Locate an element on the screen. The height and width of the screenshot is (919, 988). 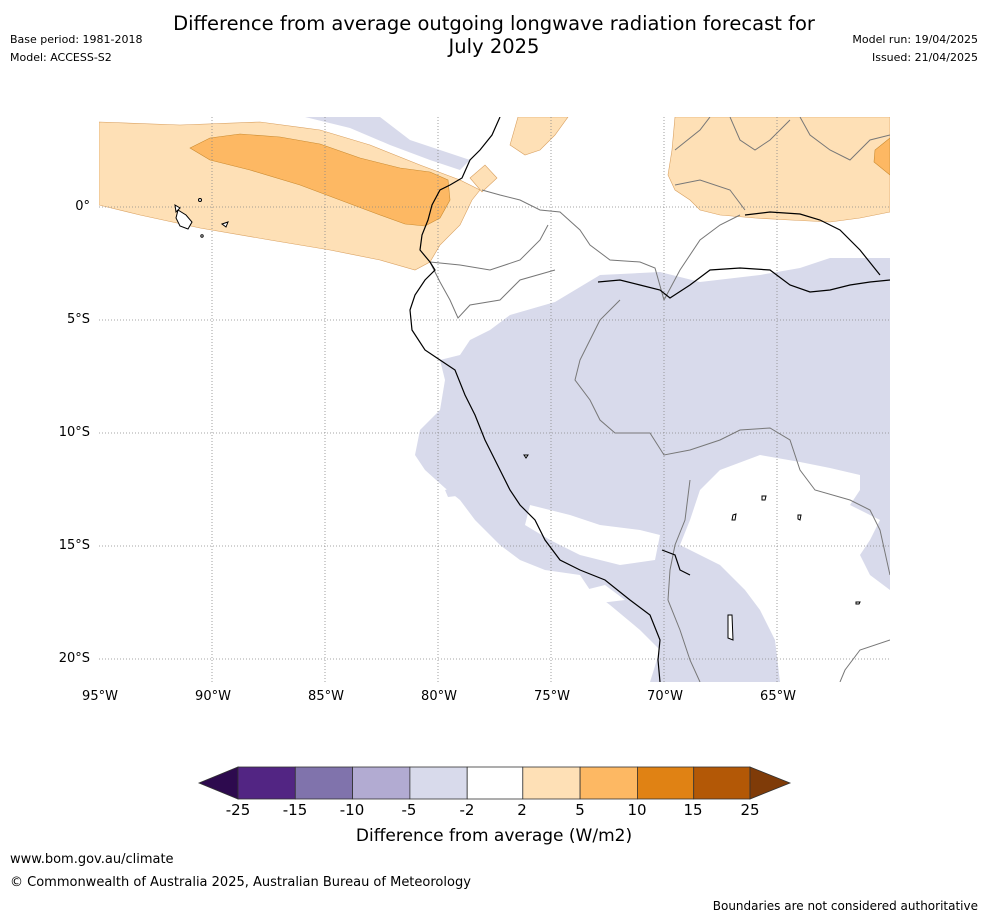
negative-anomaly-edge is located at coordinates (870, 530).